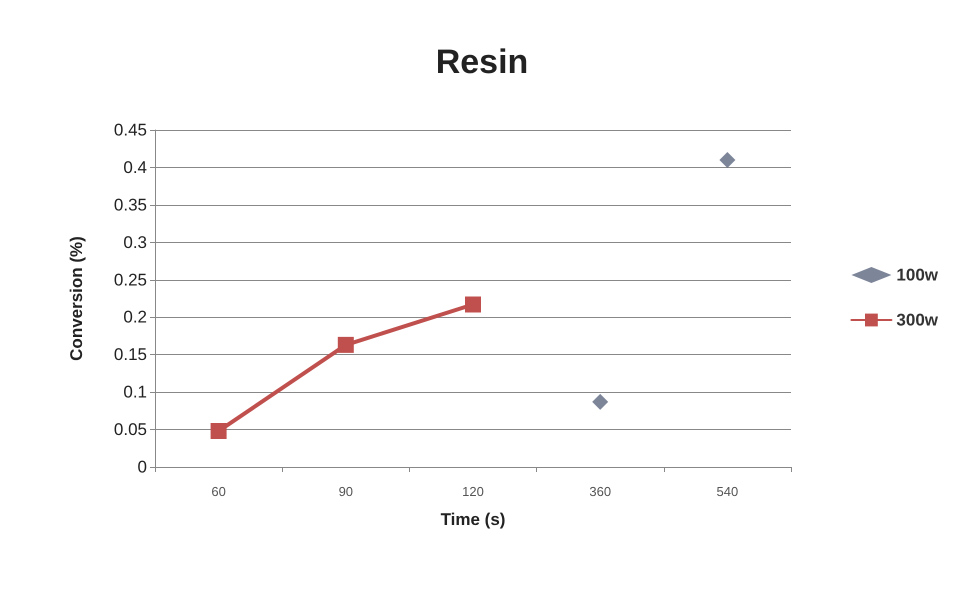  What do you see at coordinates (130, 204) in the screenshot?
I see `y-tick-label: 0.35` at bounding box center [130, 204].